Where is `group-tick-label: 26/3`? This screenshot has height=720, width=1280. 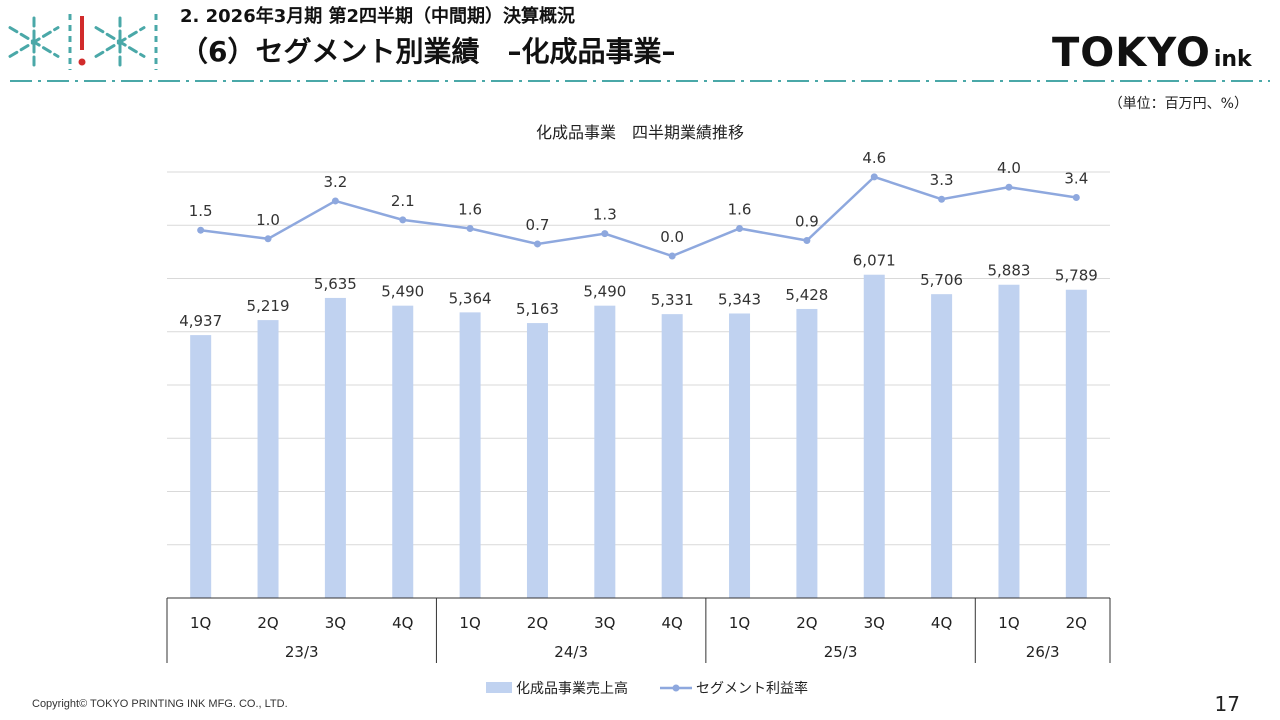
group-tick-label: 26/3 is located at coordinates (1043, 652).